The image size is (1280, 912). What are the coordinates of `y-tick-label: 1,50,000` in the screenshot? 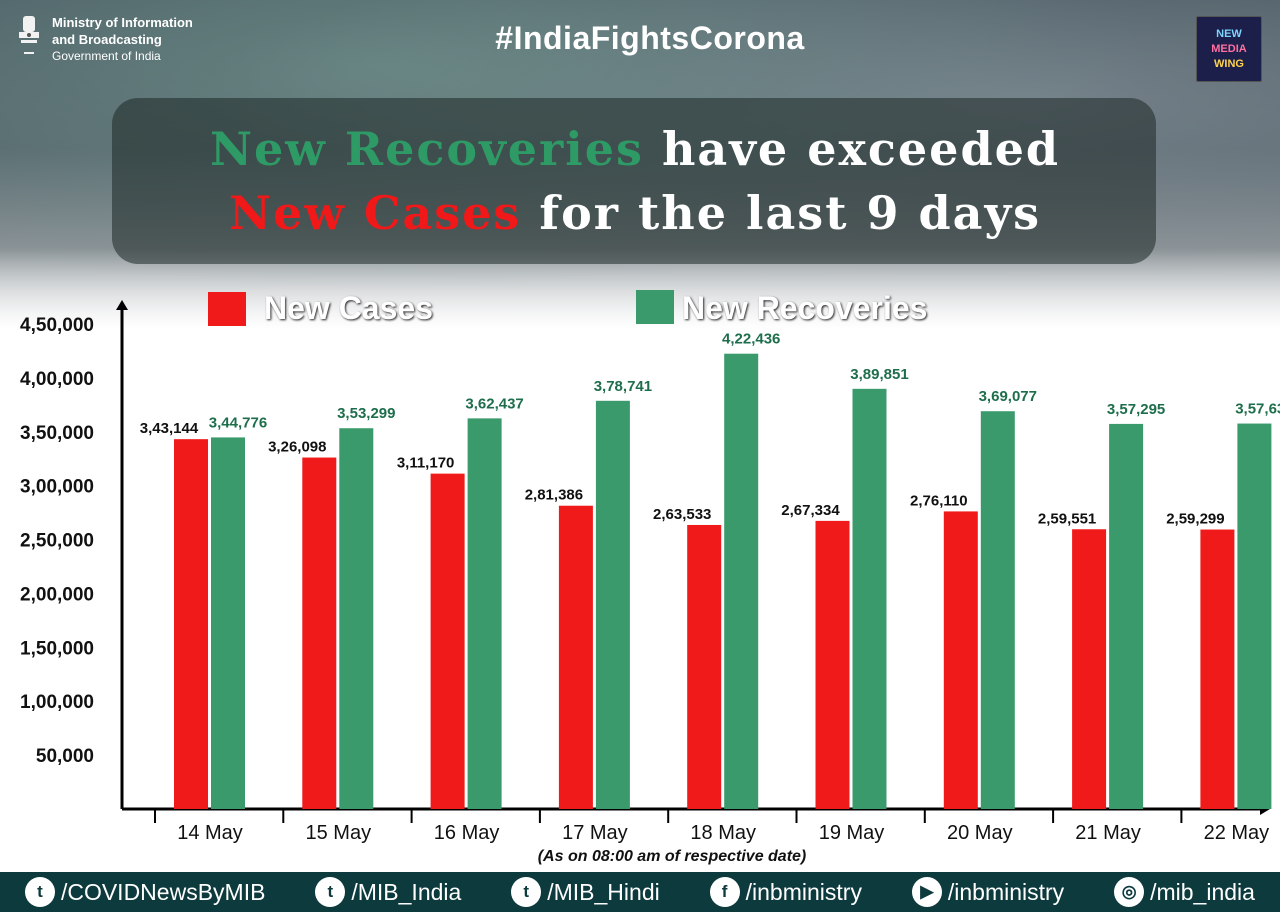 It's located at (57, 648).